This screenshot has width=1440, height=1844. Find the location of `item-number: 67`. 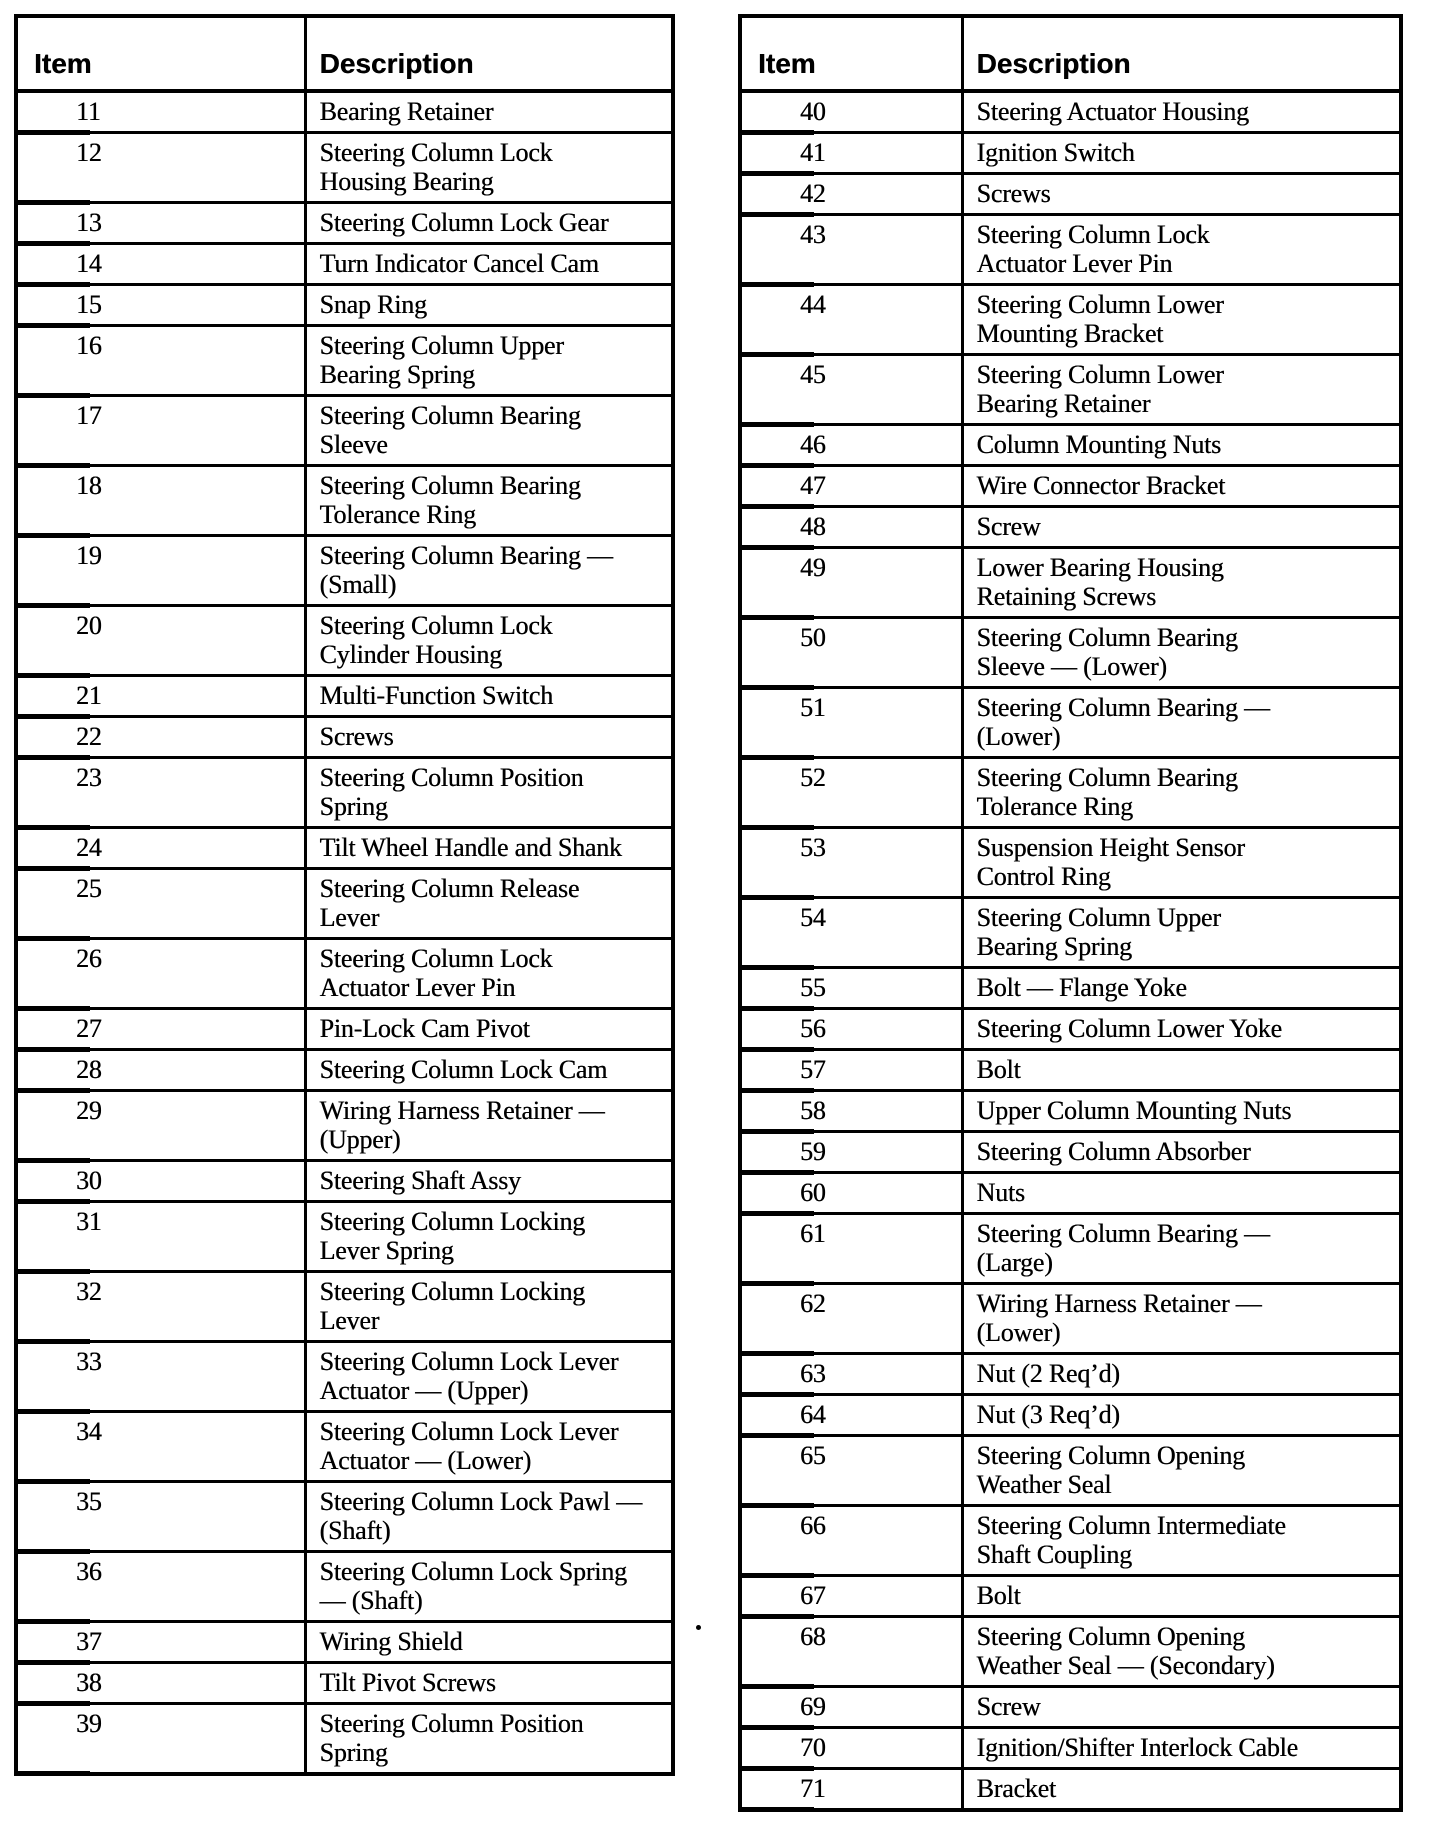

item-number: 67 is located at coordinates (851, 1597).